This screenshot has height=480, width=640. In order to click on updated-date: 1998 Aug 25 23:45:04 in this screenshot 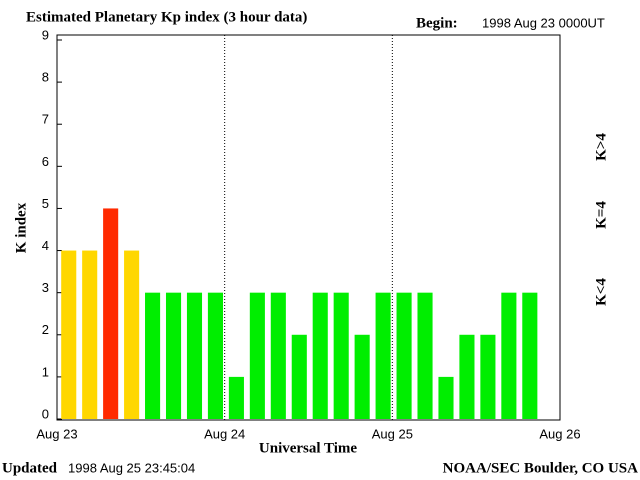, I will do `click(131, 467)`.